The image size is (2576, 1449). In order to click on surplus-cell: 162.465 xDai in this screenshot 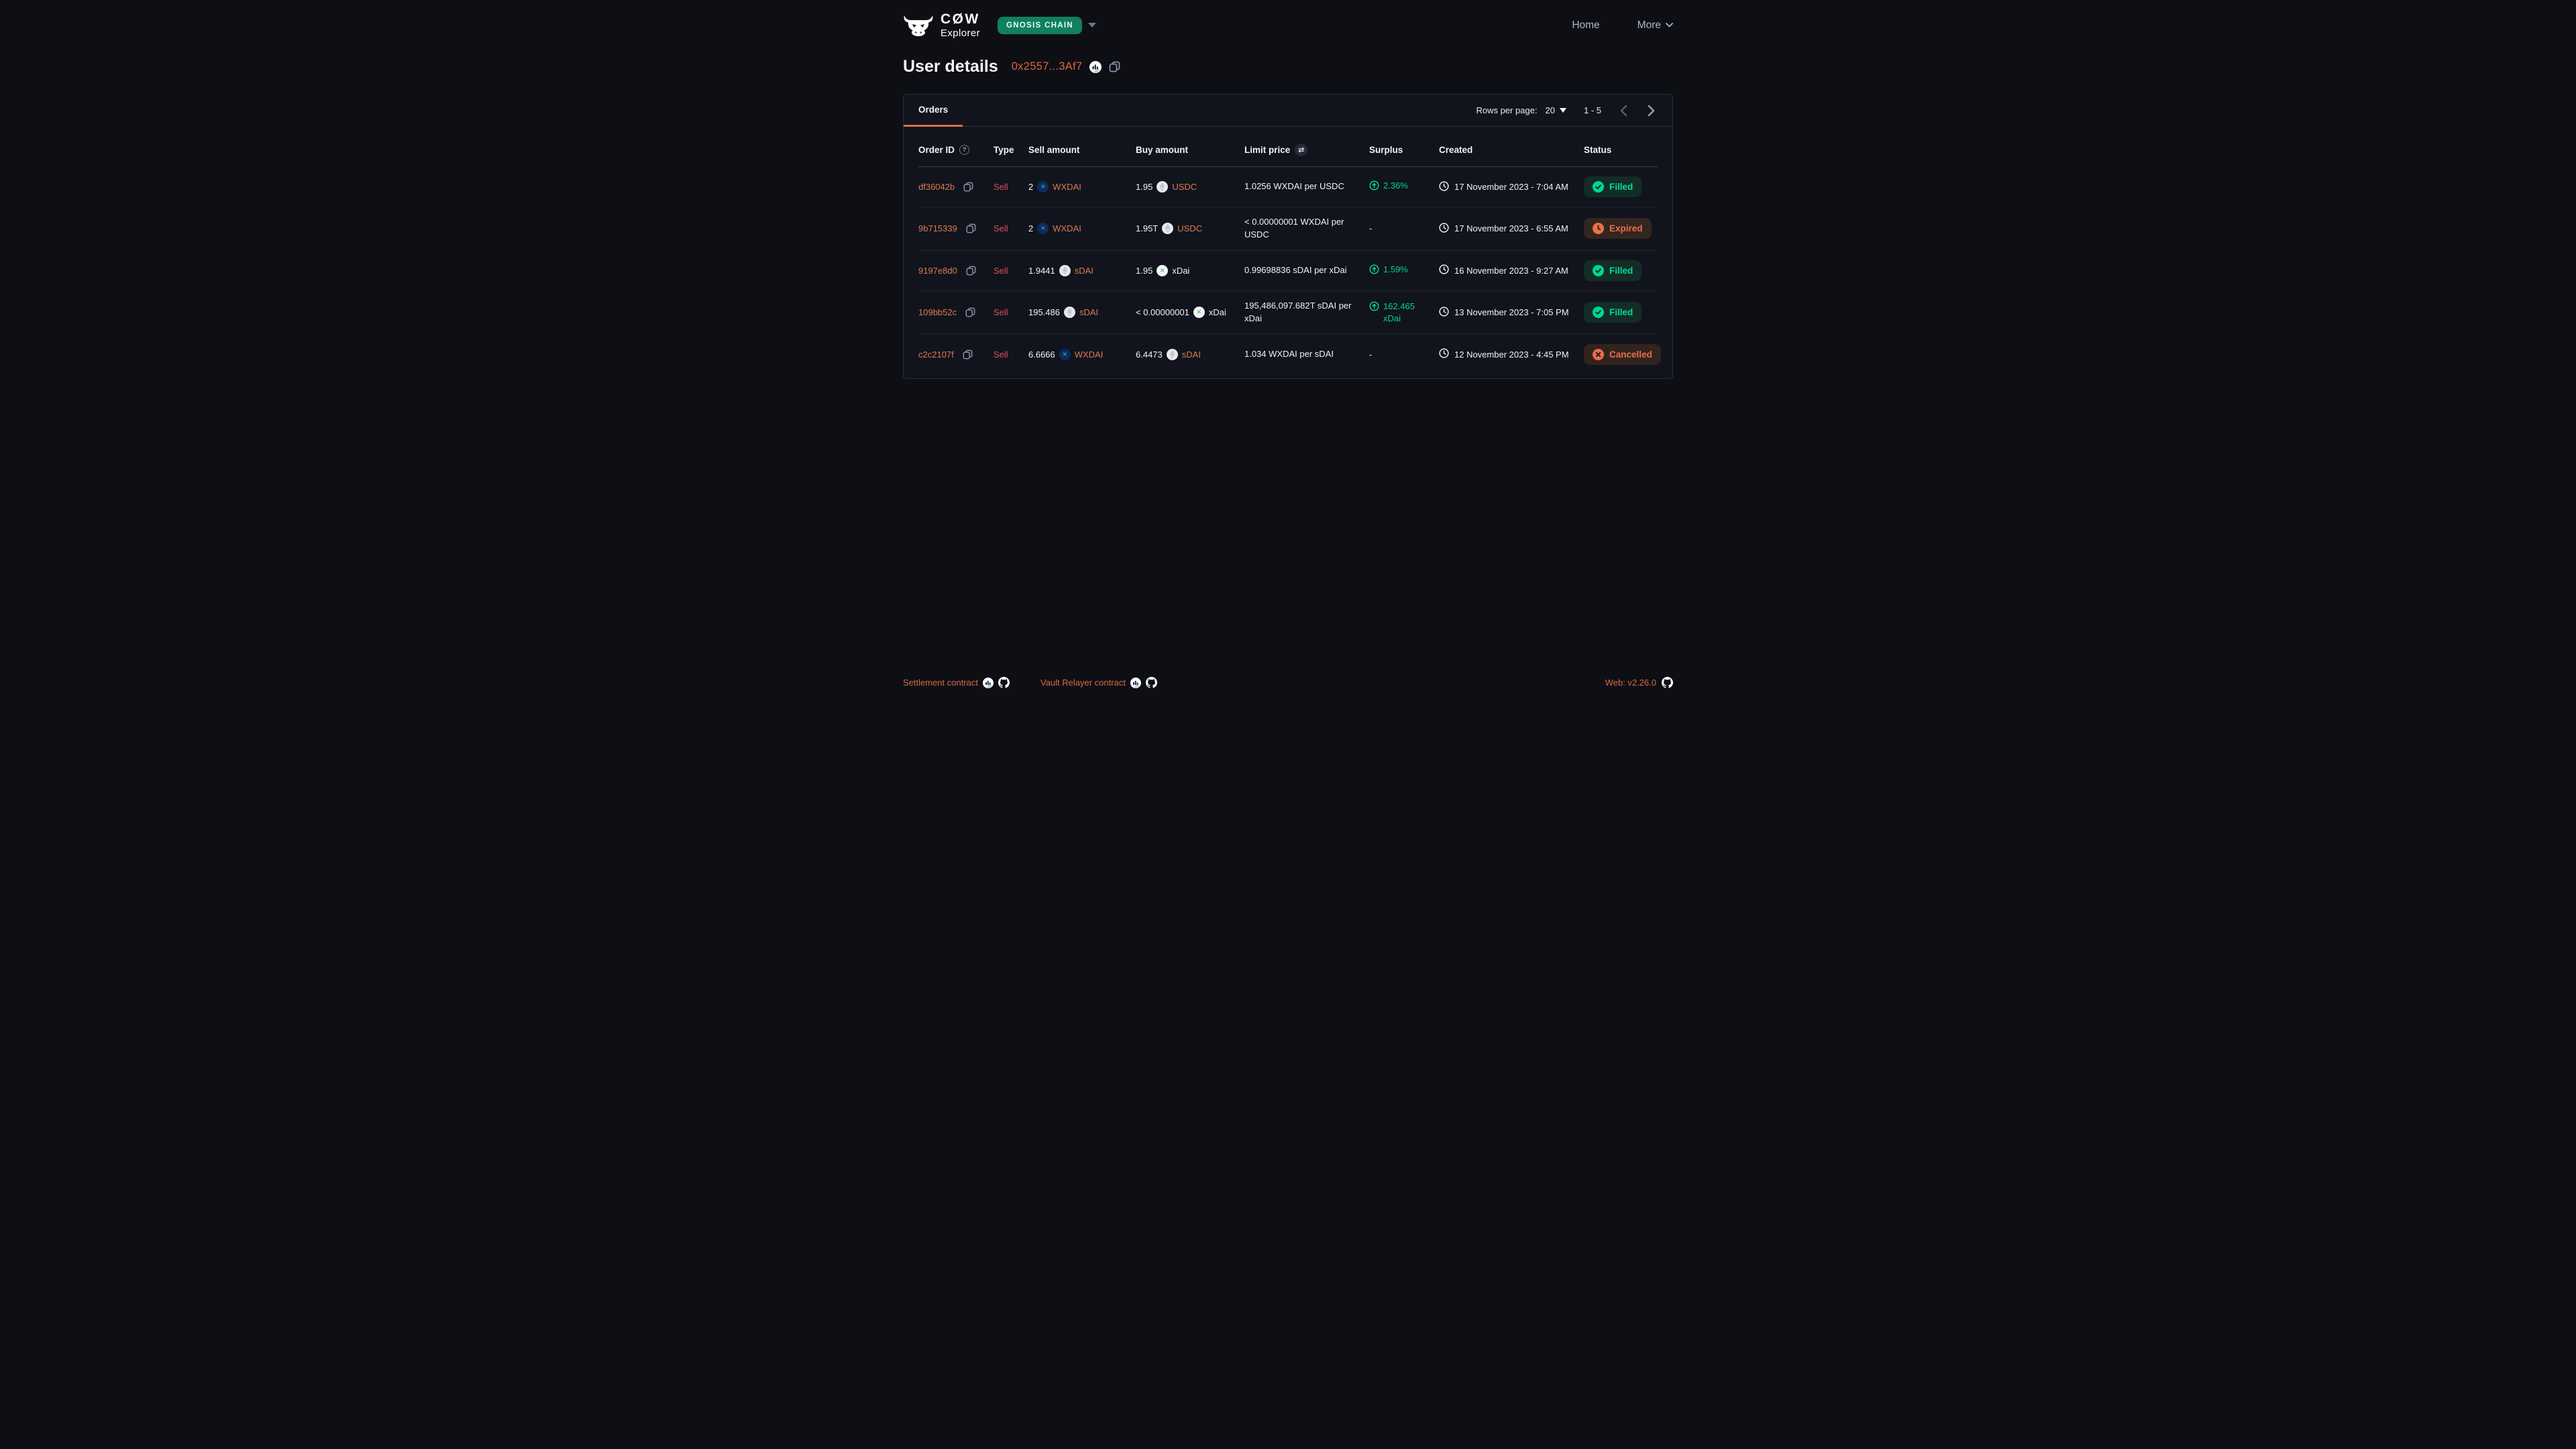, I will do `click(1404, 312)`.